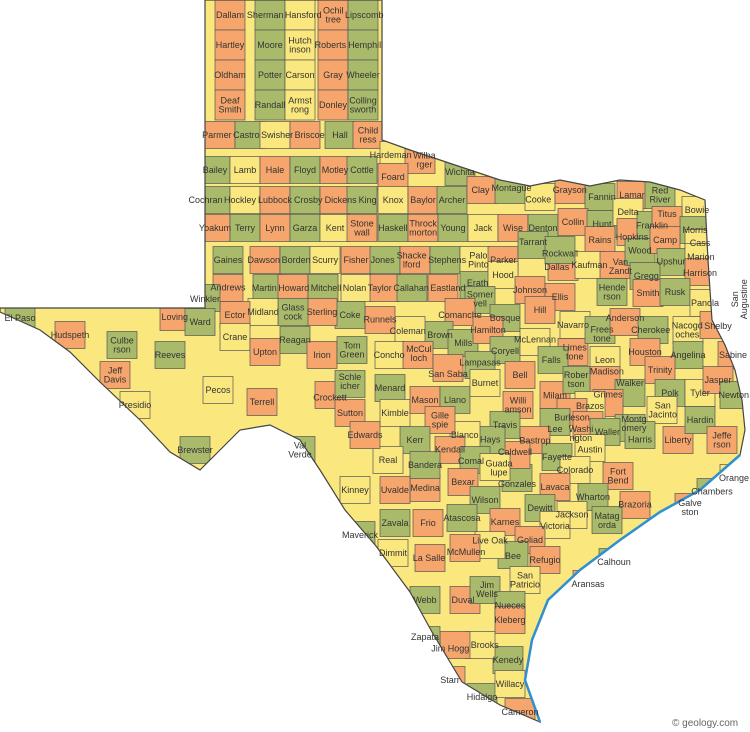 This screenshot has width=750, height=732. I want to click on county-label-group: Kleberg, so click(509, 620).